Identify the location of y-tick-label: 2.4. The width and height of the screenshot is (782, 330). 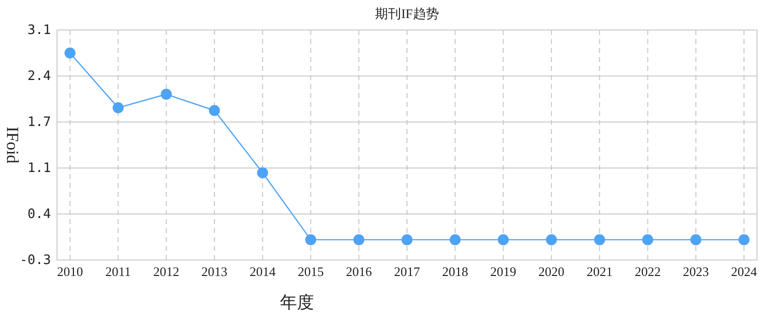
(40, 76).